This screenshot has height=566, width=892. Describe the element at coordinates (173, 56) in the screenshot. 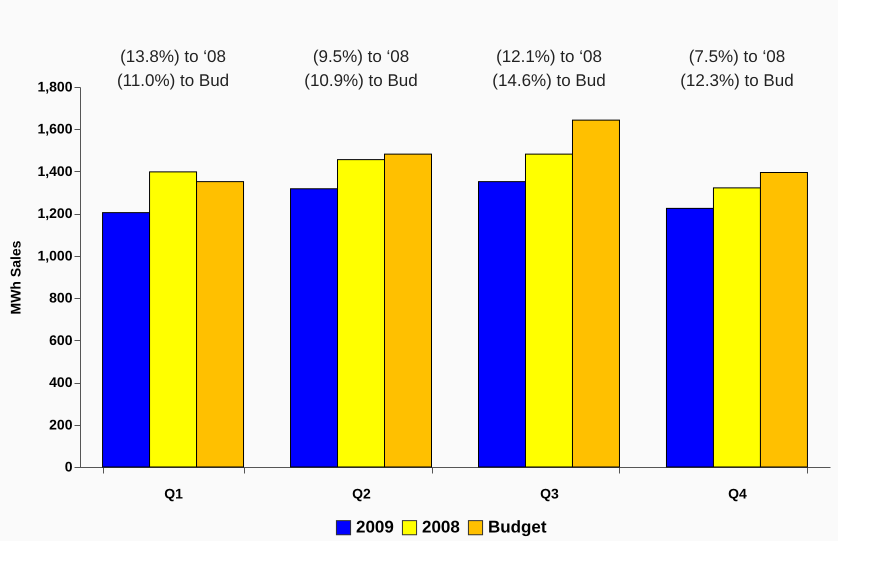

I see `text: (13.8%) to ‘08` at that location.